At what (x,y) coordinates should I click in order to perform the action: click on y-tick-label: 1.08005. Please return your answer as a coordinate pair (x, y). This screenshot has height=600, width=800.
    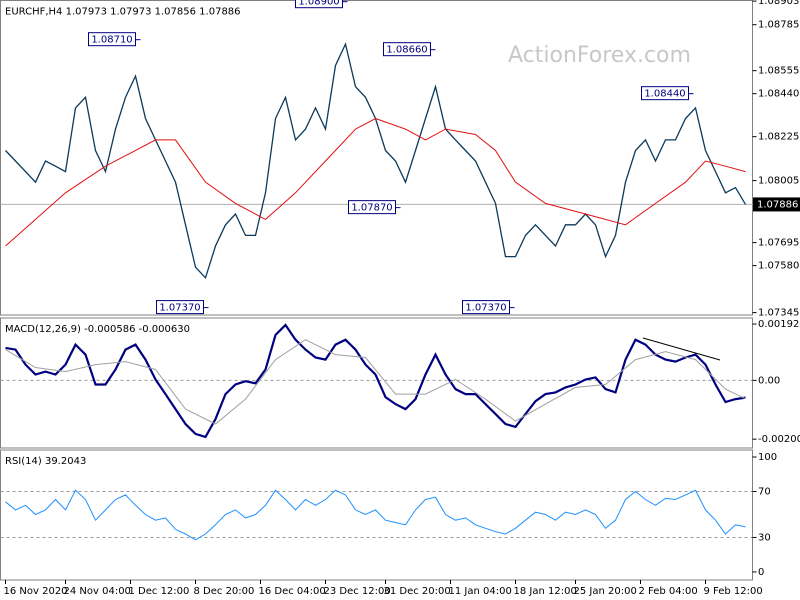
    Looking at the image, I should click on (778, 181).